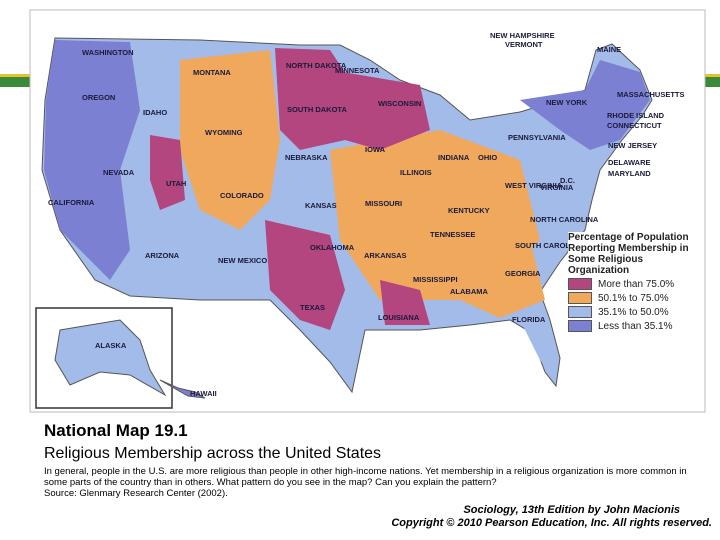 The image size is (720, 540). I want to click on state-label: MISSISSIPPI, so click(435, 279).